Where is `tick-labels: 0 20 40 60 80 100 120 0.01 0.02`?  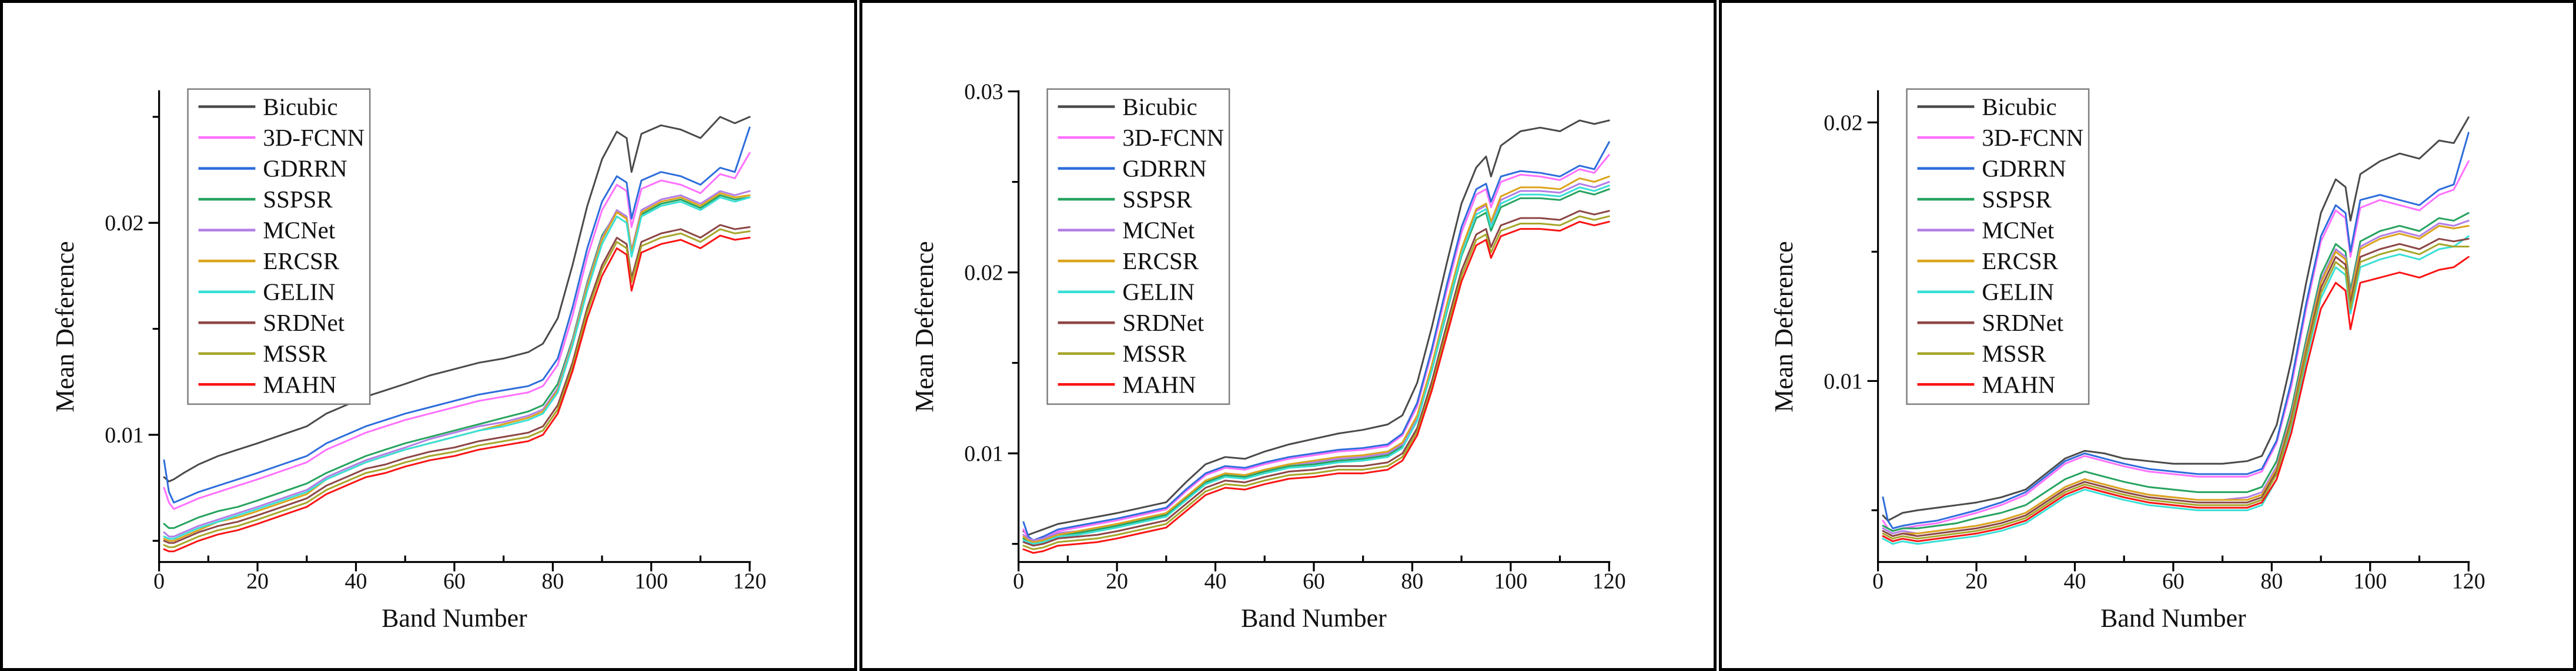 tick-labels: 0 20 40 60 80 100 120 0.01 0.02 is located at coordinates (435, 402).